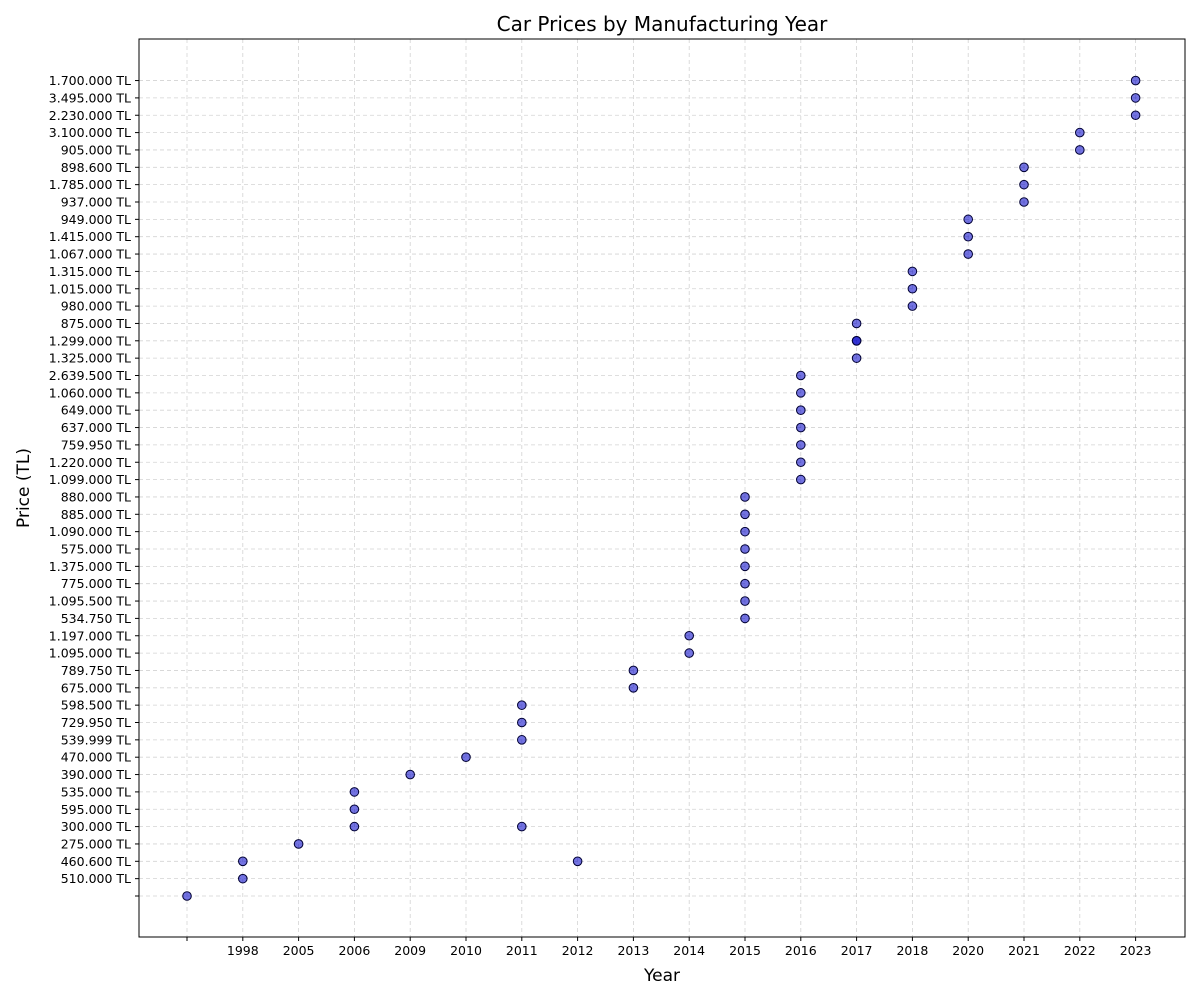 The image size is (1200, 1000). Describe the element at coordinates (661, 976) in the screenshot. I see `x-axis-label: Year` at that location.